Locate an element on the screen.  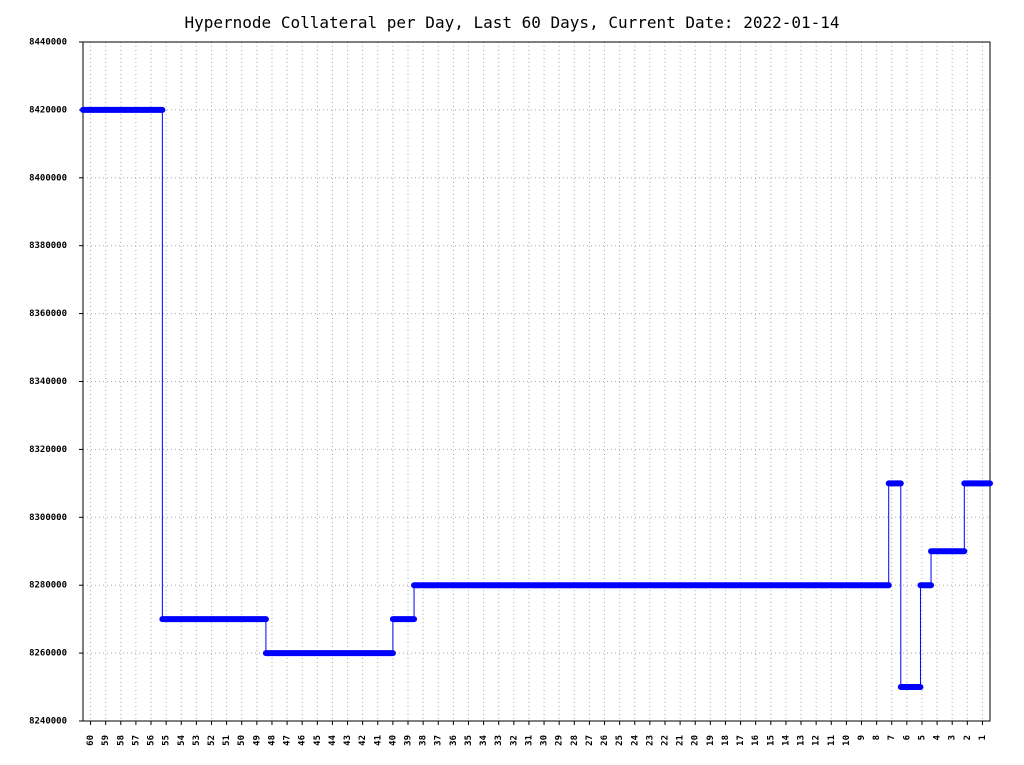
x-tick-label: 18 is located at coordinates (726, 740).